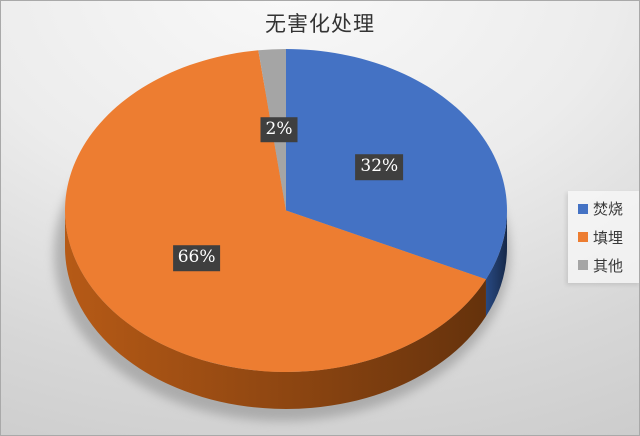 This screenshot has width=640, height=436. I want to click on legend-label: 填埋, so click(608, 237).